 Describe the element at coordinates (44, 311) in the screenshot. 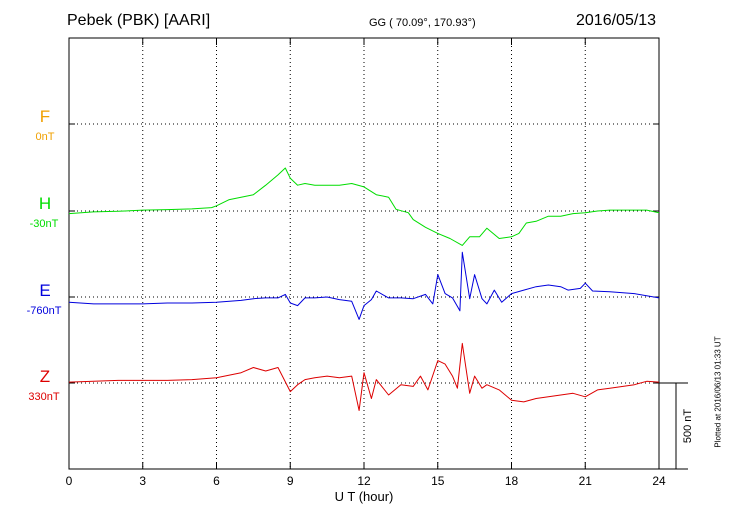

I see `series-offset-e: -760nT` at that location.